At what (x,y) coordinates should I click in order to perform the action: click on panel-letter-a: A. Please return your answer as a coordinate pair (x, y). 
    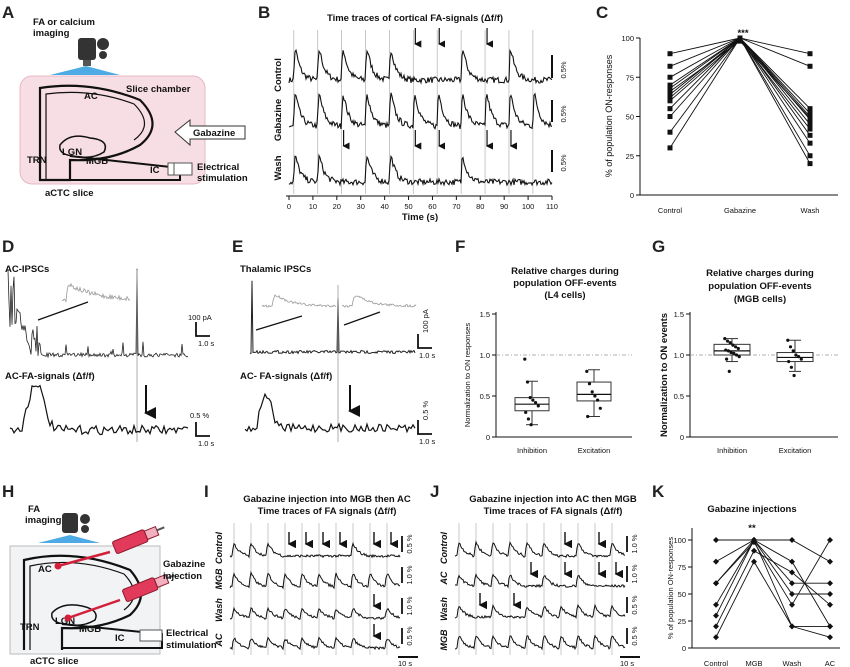
    Looking at the image, I should click on (8, 12).